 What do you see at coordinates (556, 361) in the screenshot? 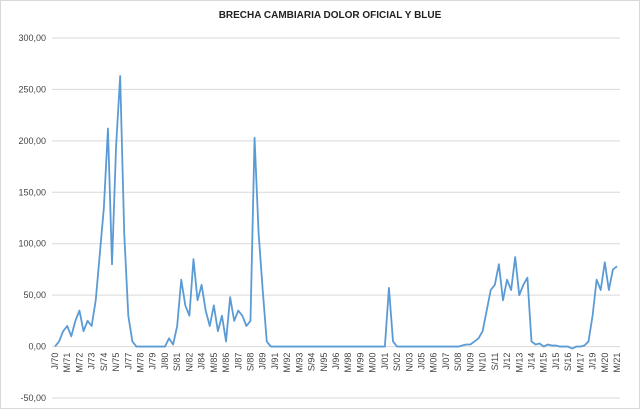
I see `x-tick-label: J/15` at bounding box center [556, 361].